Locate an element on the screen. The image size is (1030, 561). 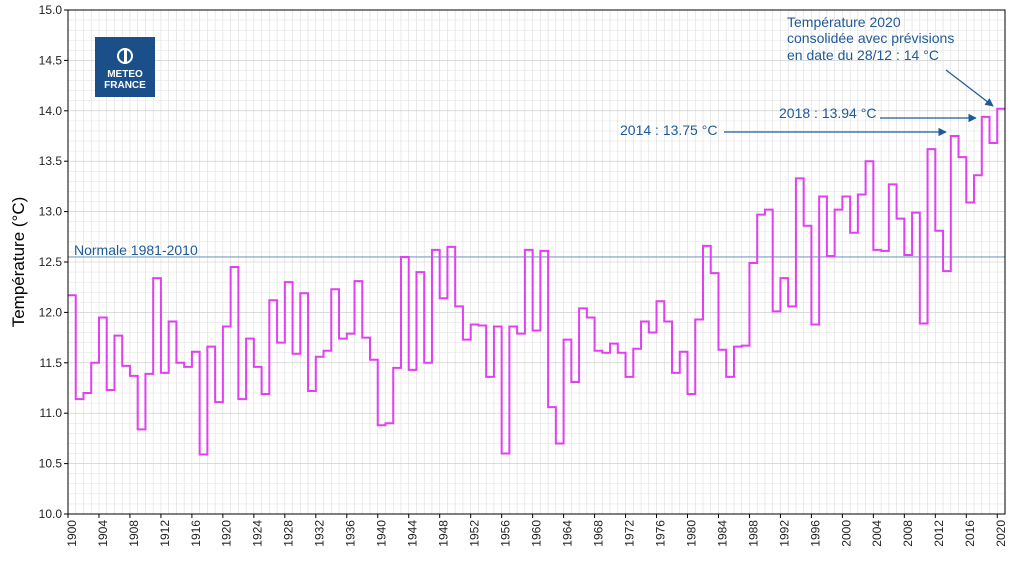
x-tick-label: 1936 is located at coordinates (351, 533).